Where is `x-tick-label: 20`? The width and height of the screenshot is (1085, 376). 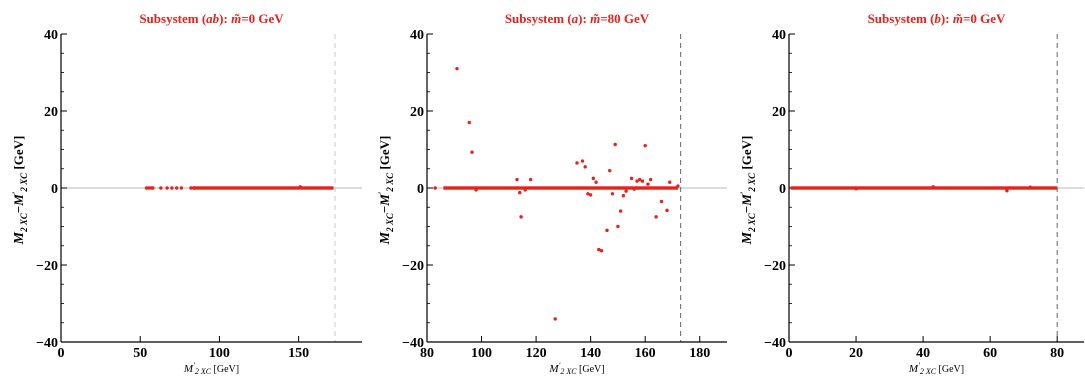
x-tick-label: 20 is located at coordinates (856, 353).